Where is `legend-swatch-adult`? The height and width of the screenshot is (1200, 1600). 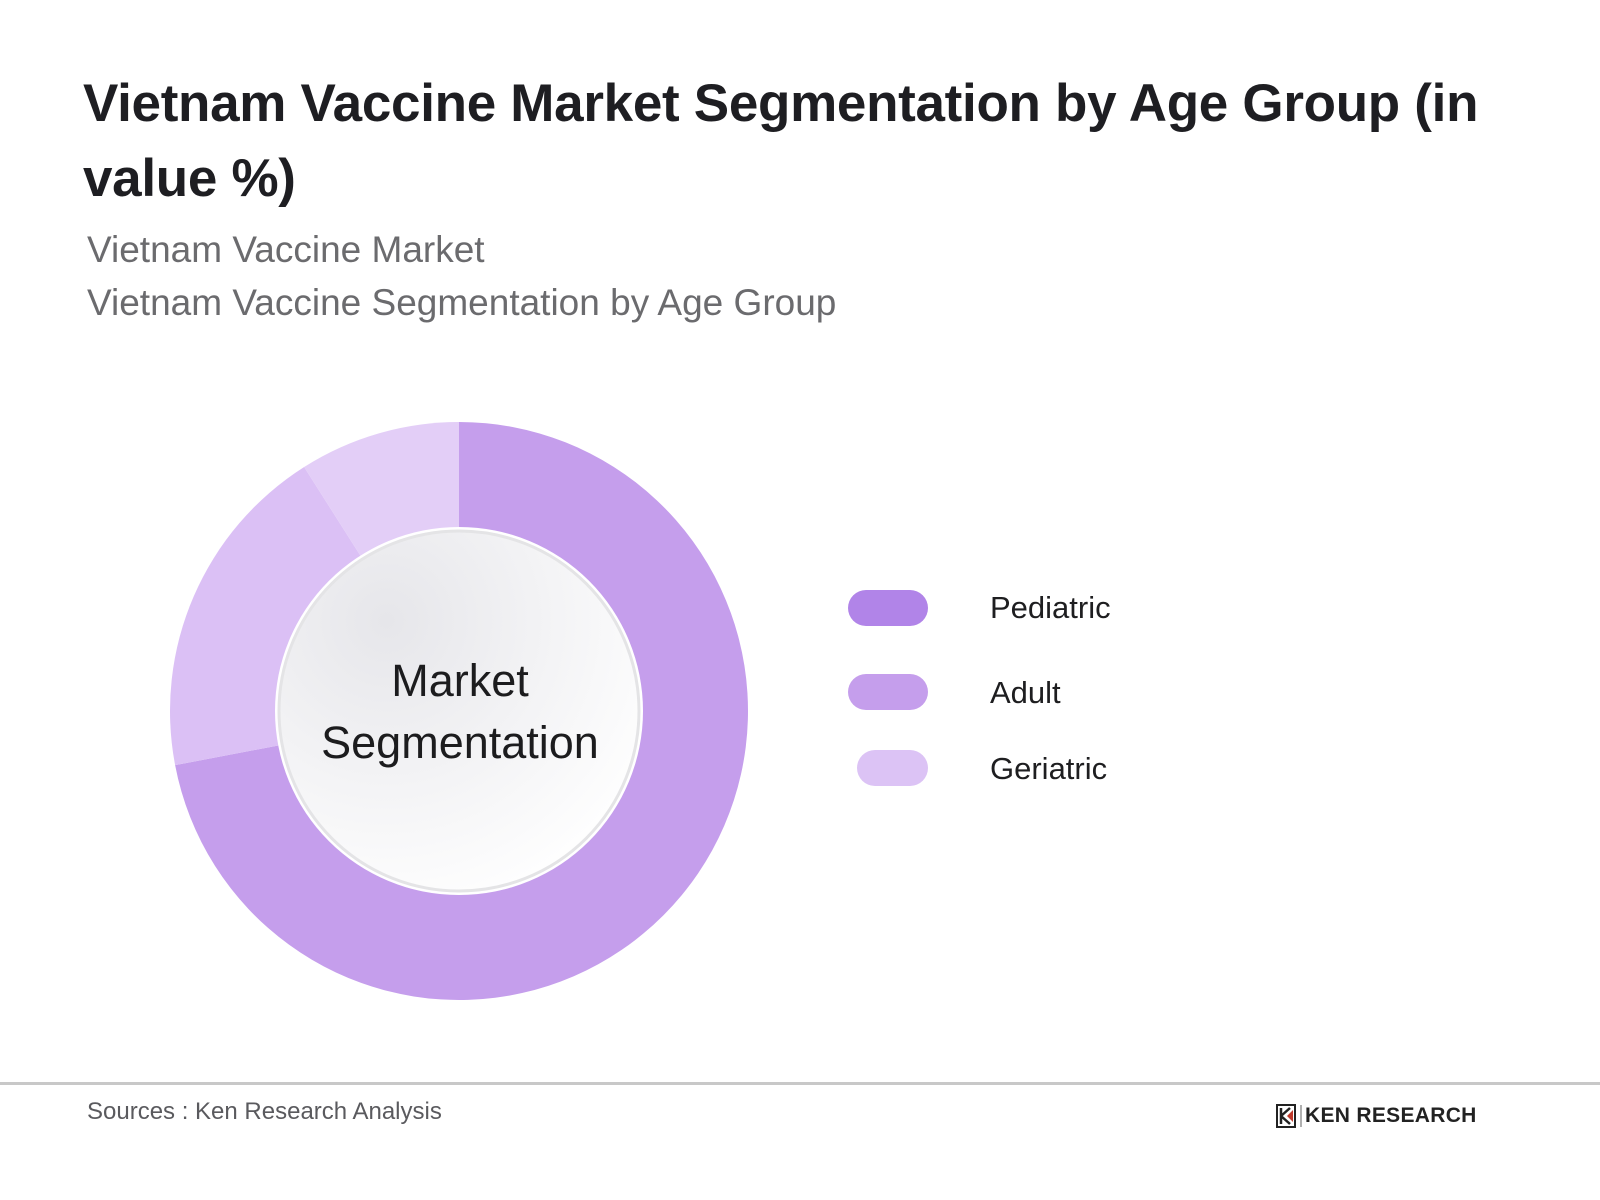 legend-swatch-adult is located at coordinates (888, 692).